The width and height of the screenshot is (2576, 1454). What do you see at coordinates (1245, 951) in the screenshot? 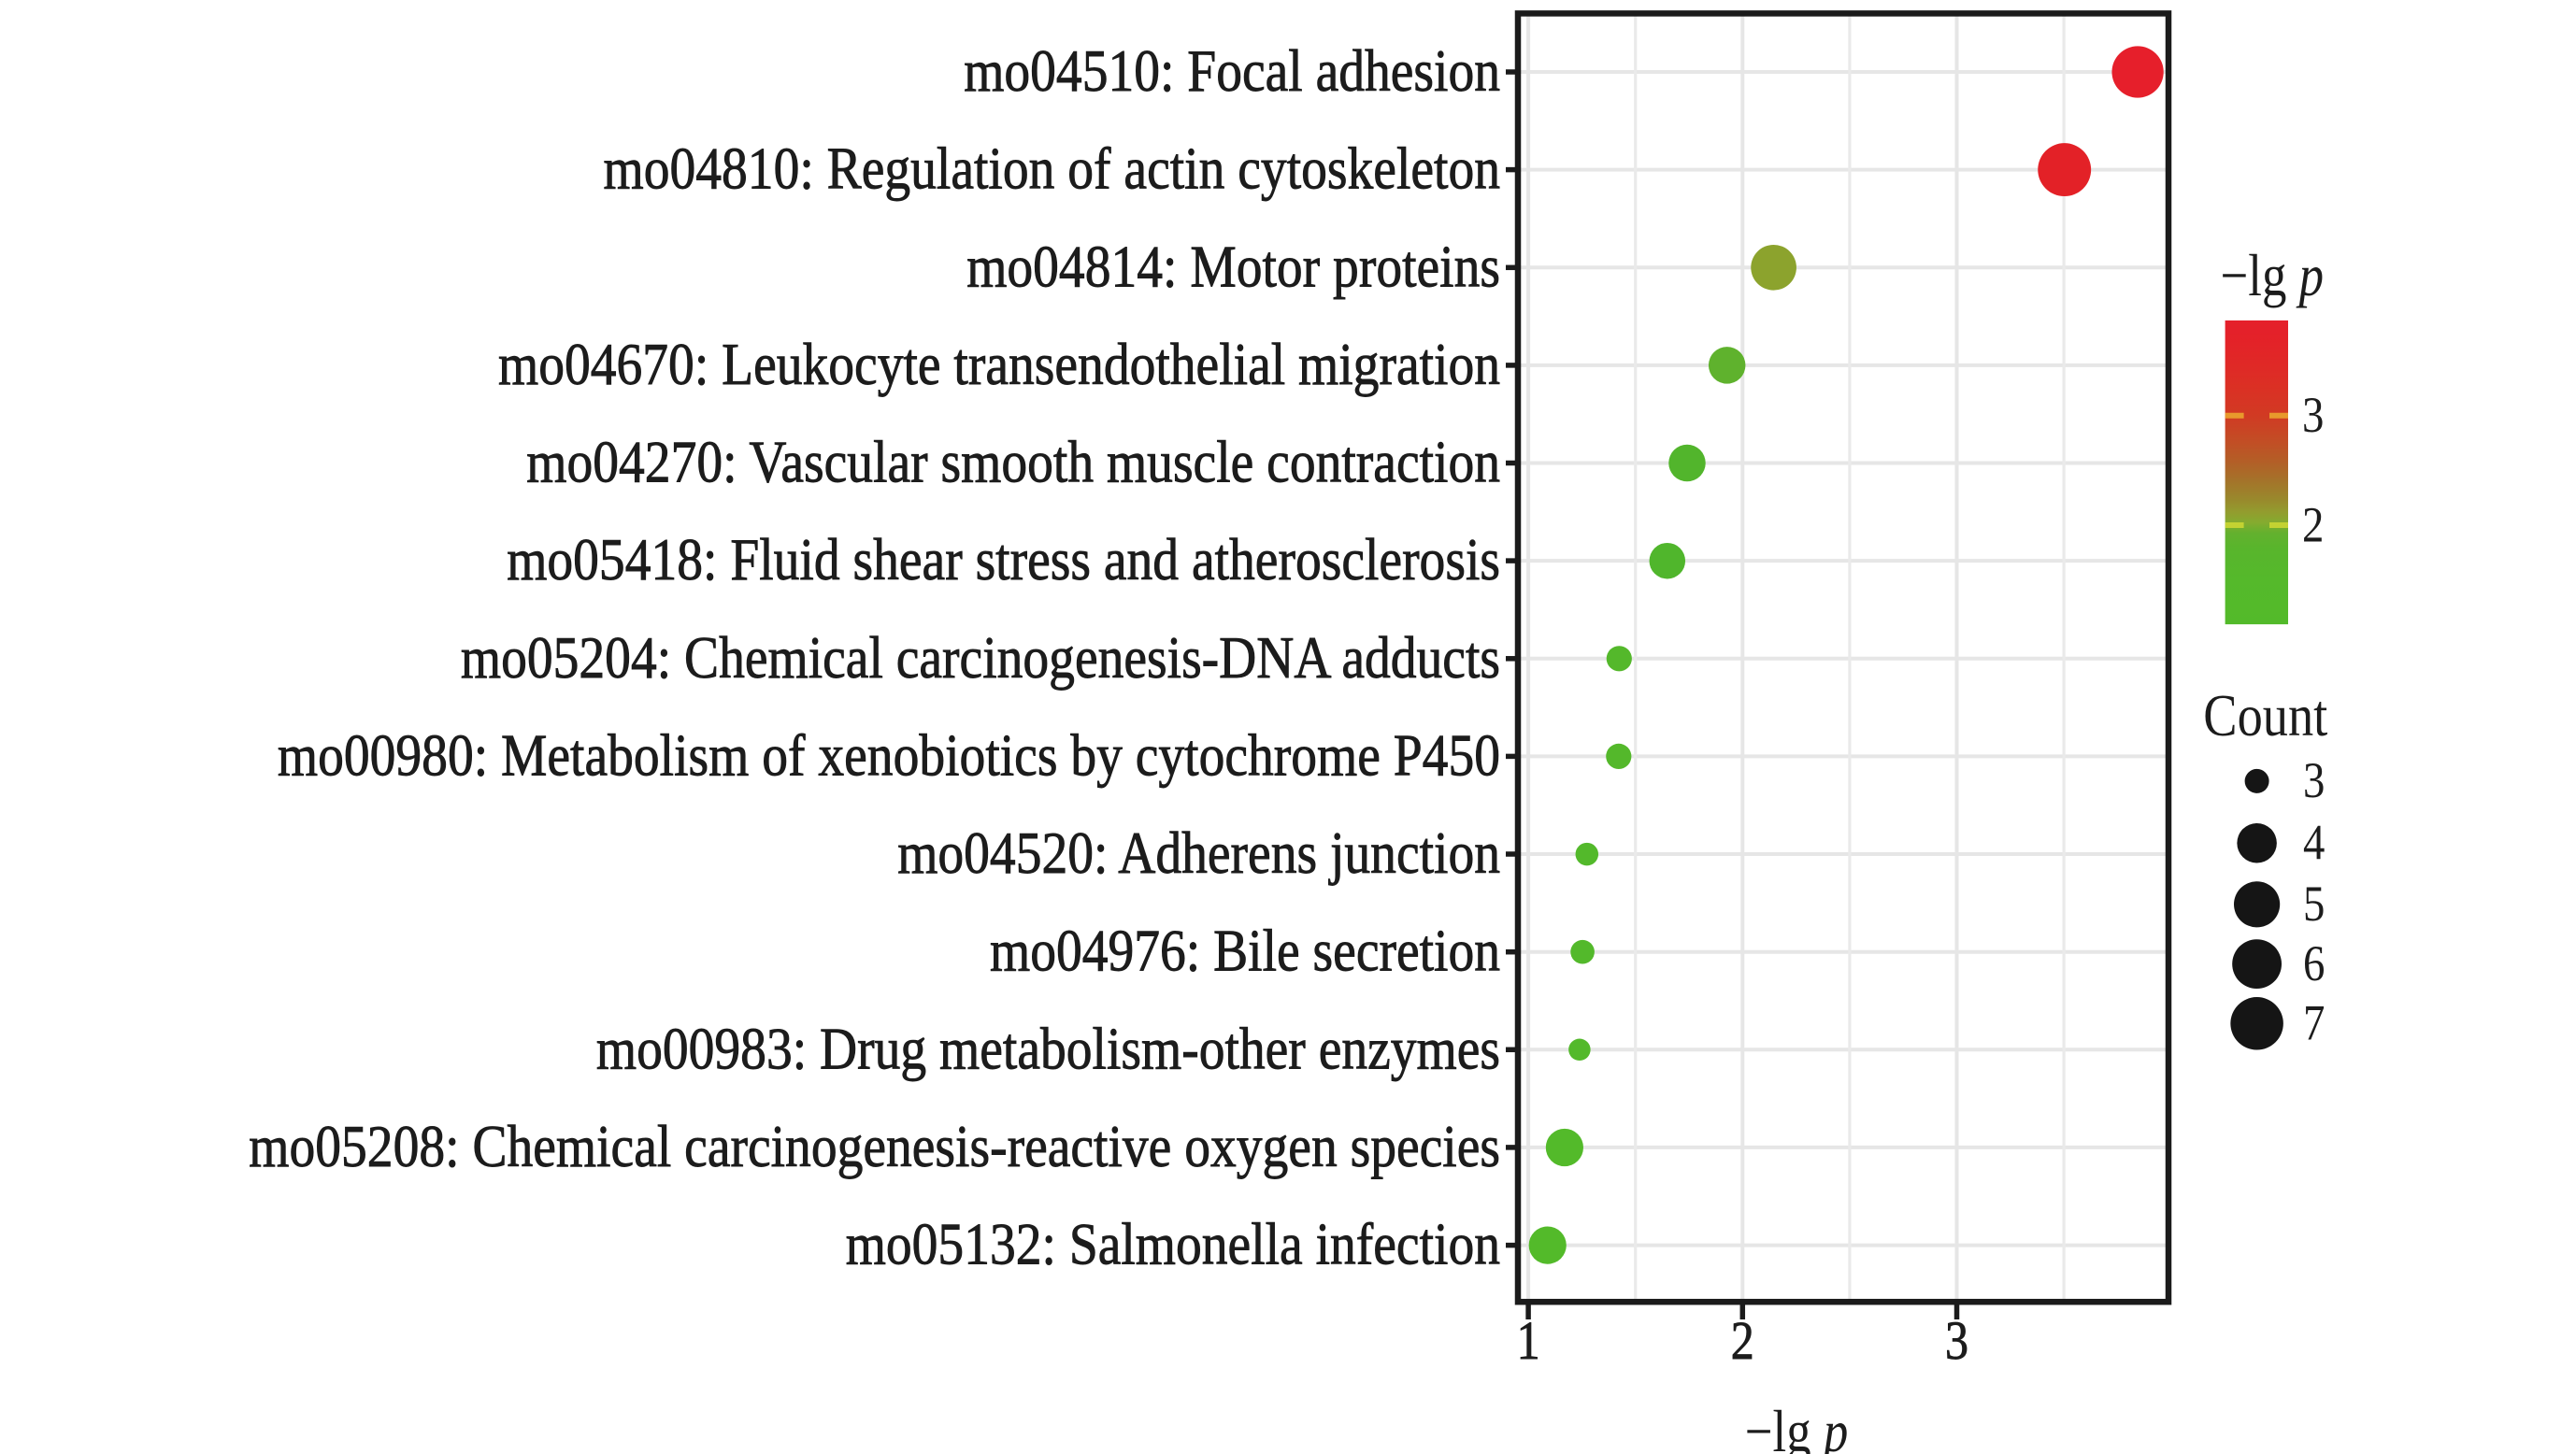
I see `svg-text: mo04976: Bile secretion` at bounding box center [1245, 951].